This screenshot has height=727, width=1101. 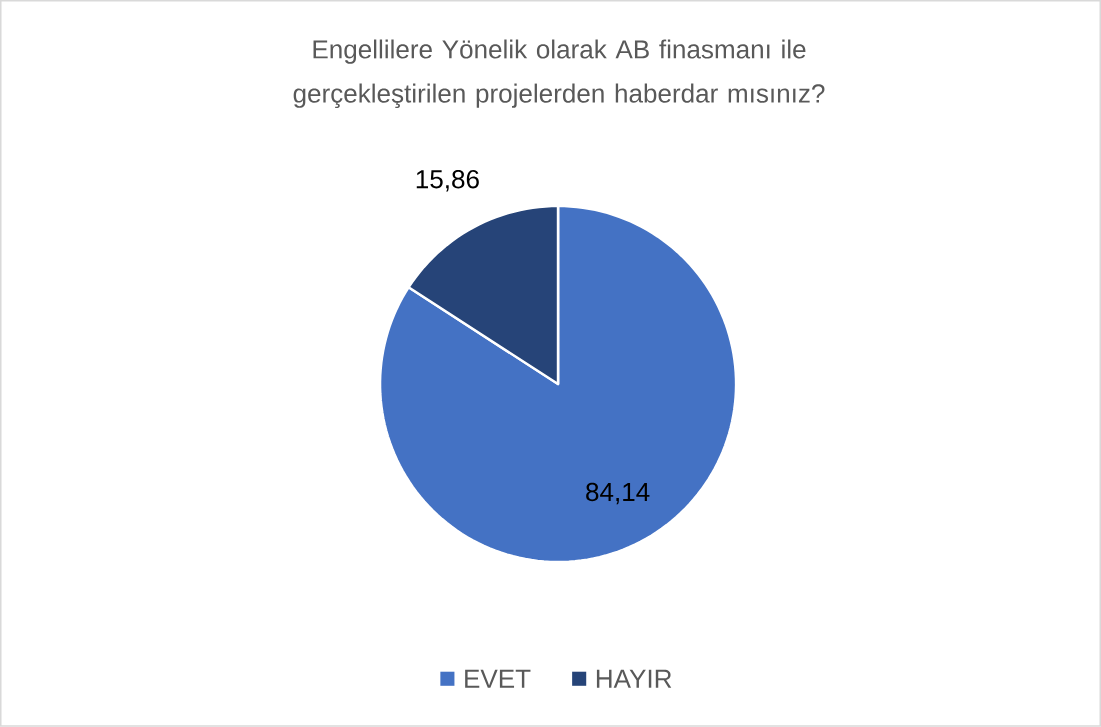 I want to click on legend-label: HAYIR, so click(x=634, y=678).